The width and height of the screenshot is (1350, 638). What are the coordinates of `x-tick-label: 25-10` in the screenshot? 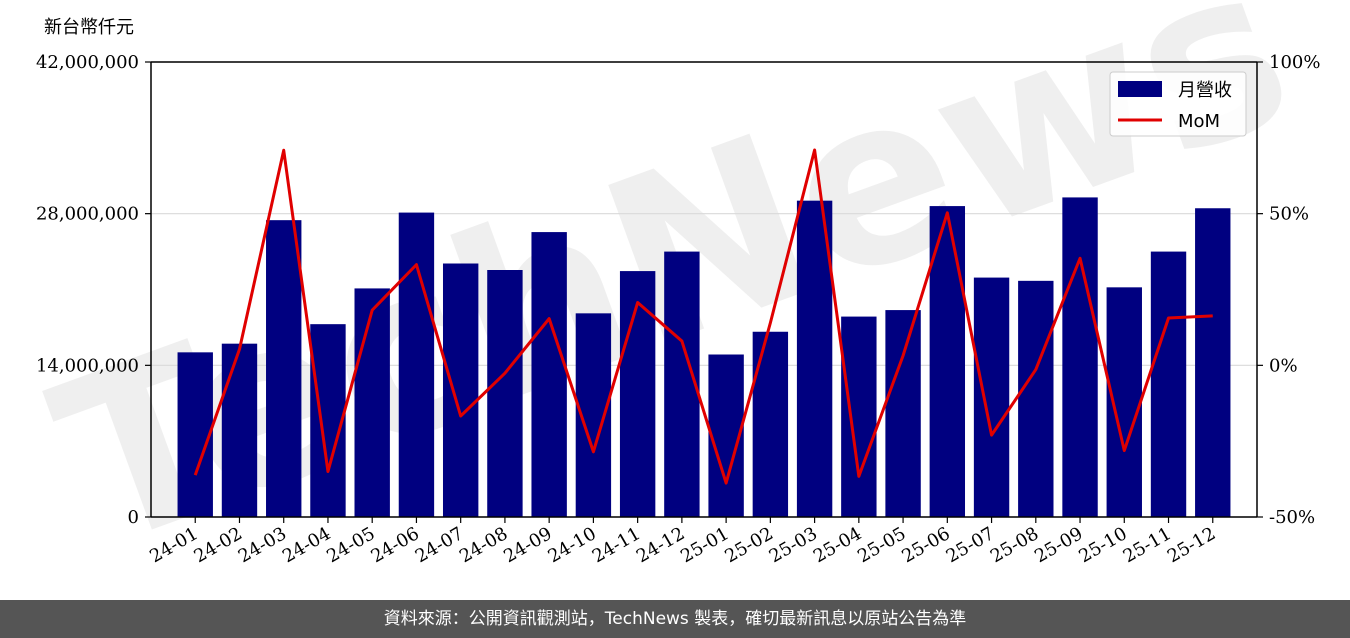 It's located at (1102, 545).